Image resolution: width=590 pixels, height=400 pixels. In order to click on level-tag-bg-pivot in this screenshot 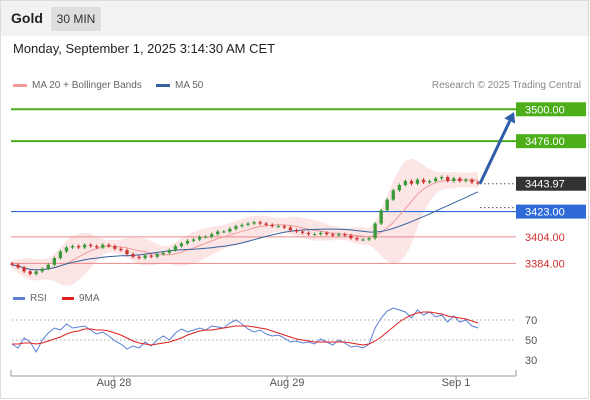, I will do `click(551, 211)`.